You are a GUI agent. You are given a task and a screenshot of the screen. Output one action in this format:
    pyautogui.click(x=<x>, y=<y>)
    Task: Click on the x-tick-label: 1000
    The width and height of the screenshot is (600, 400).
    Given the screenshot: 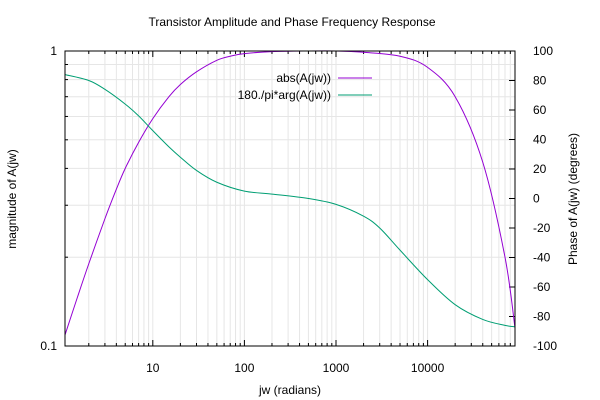 What is the action you would take?
    pyautogui.click(x=336, y=368)
    